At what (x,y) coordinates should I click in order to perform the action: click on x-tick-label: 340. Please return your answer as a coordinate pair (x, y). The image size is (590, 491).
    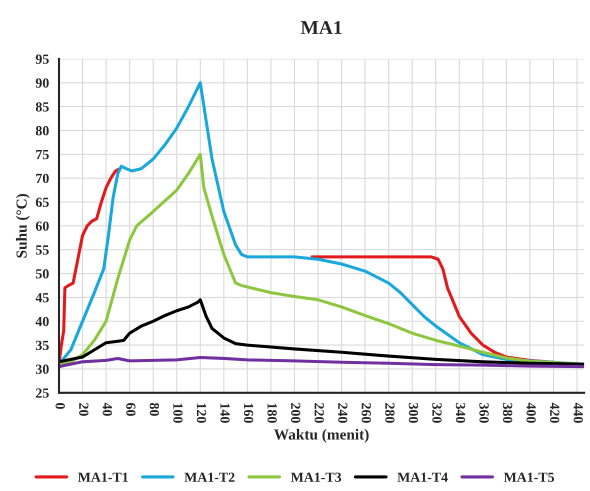
    Looking at the image, I should click on (461, 413).